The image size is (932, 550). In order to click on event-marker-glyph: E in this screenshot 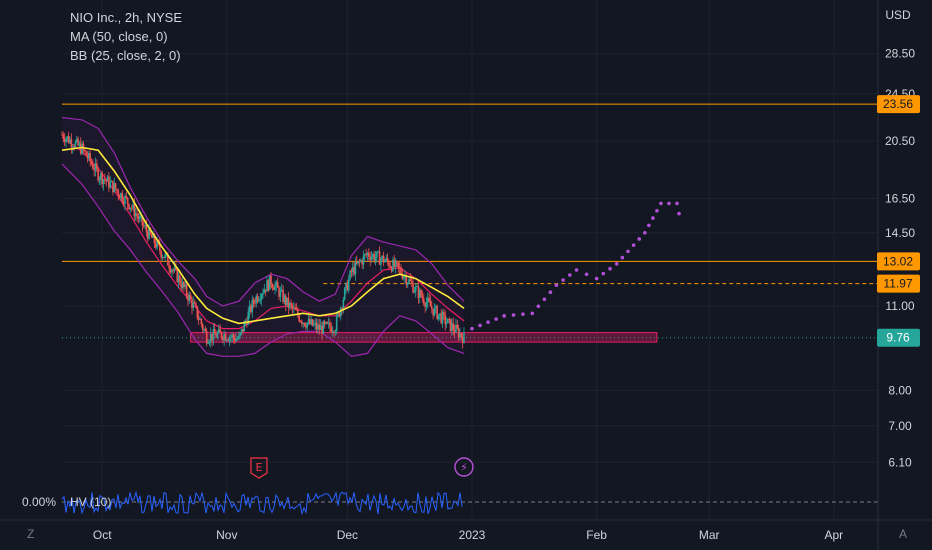, I will do `click(258, 467)`.